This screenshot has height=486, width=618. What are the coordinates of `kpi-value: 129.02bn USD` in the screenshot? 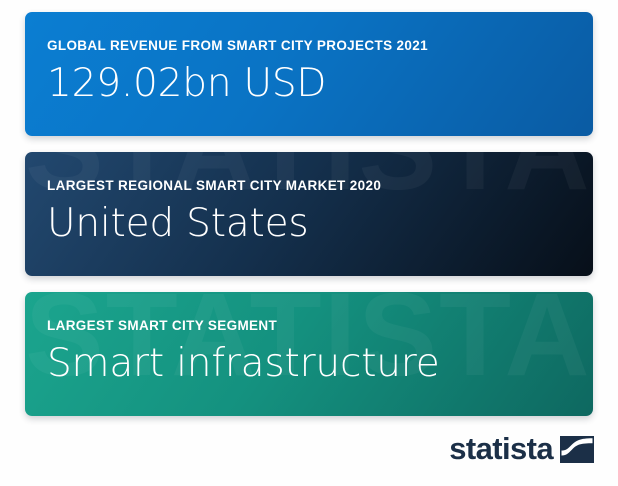 It's located at (187, 83).